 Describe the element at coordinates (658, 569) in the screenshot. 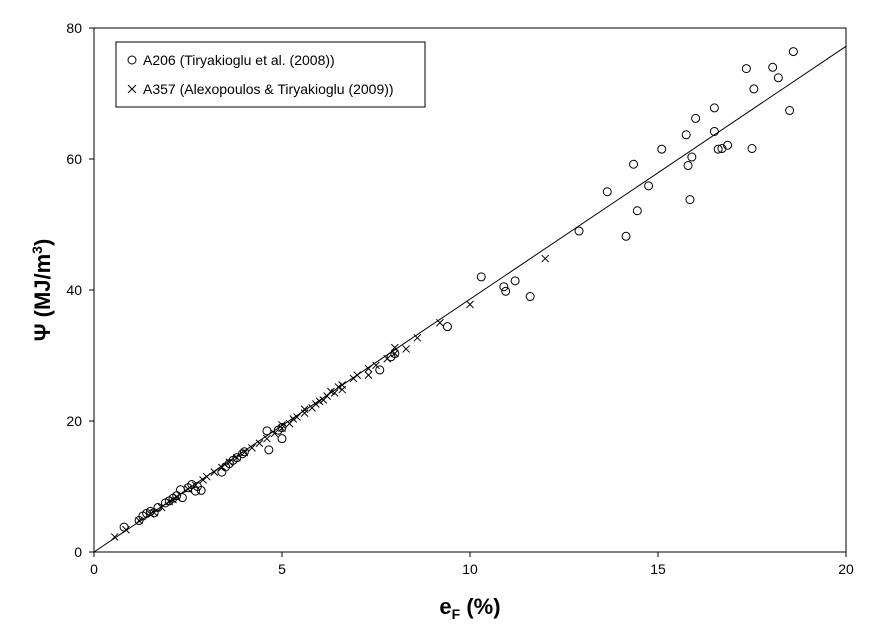

I see `x-tick-label: 15` at that location.